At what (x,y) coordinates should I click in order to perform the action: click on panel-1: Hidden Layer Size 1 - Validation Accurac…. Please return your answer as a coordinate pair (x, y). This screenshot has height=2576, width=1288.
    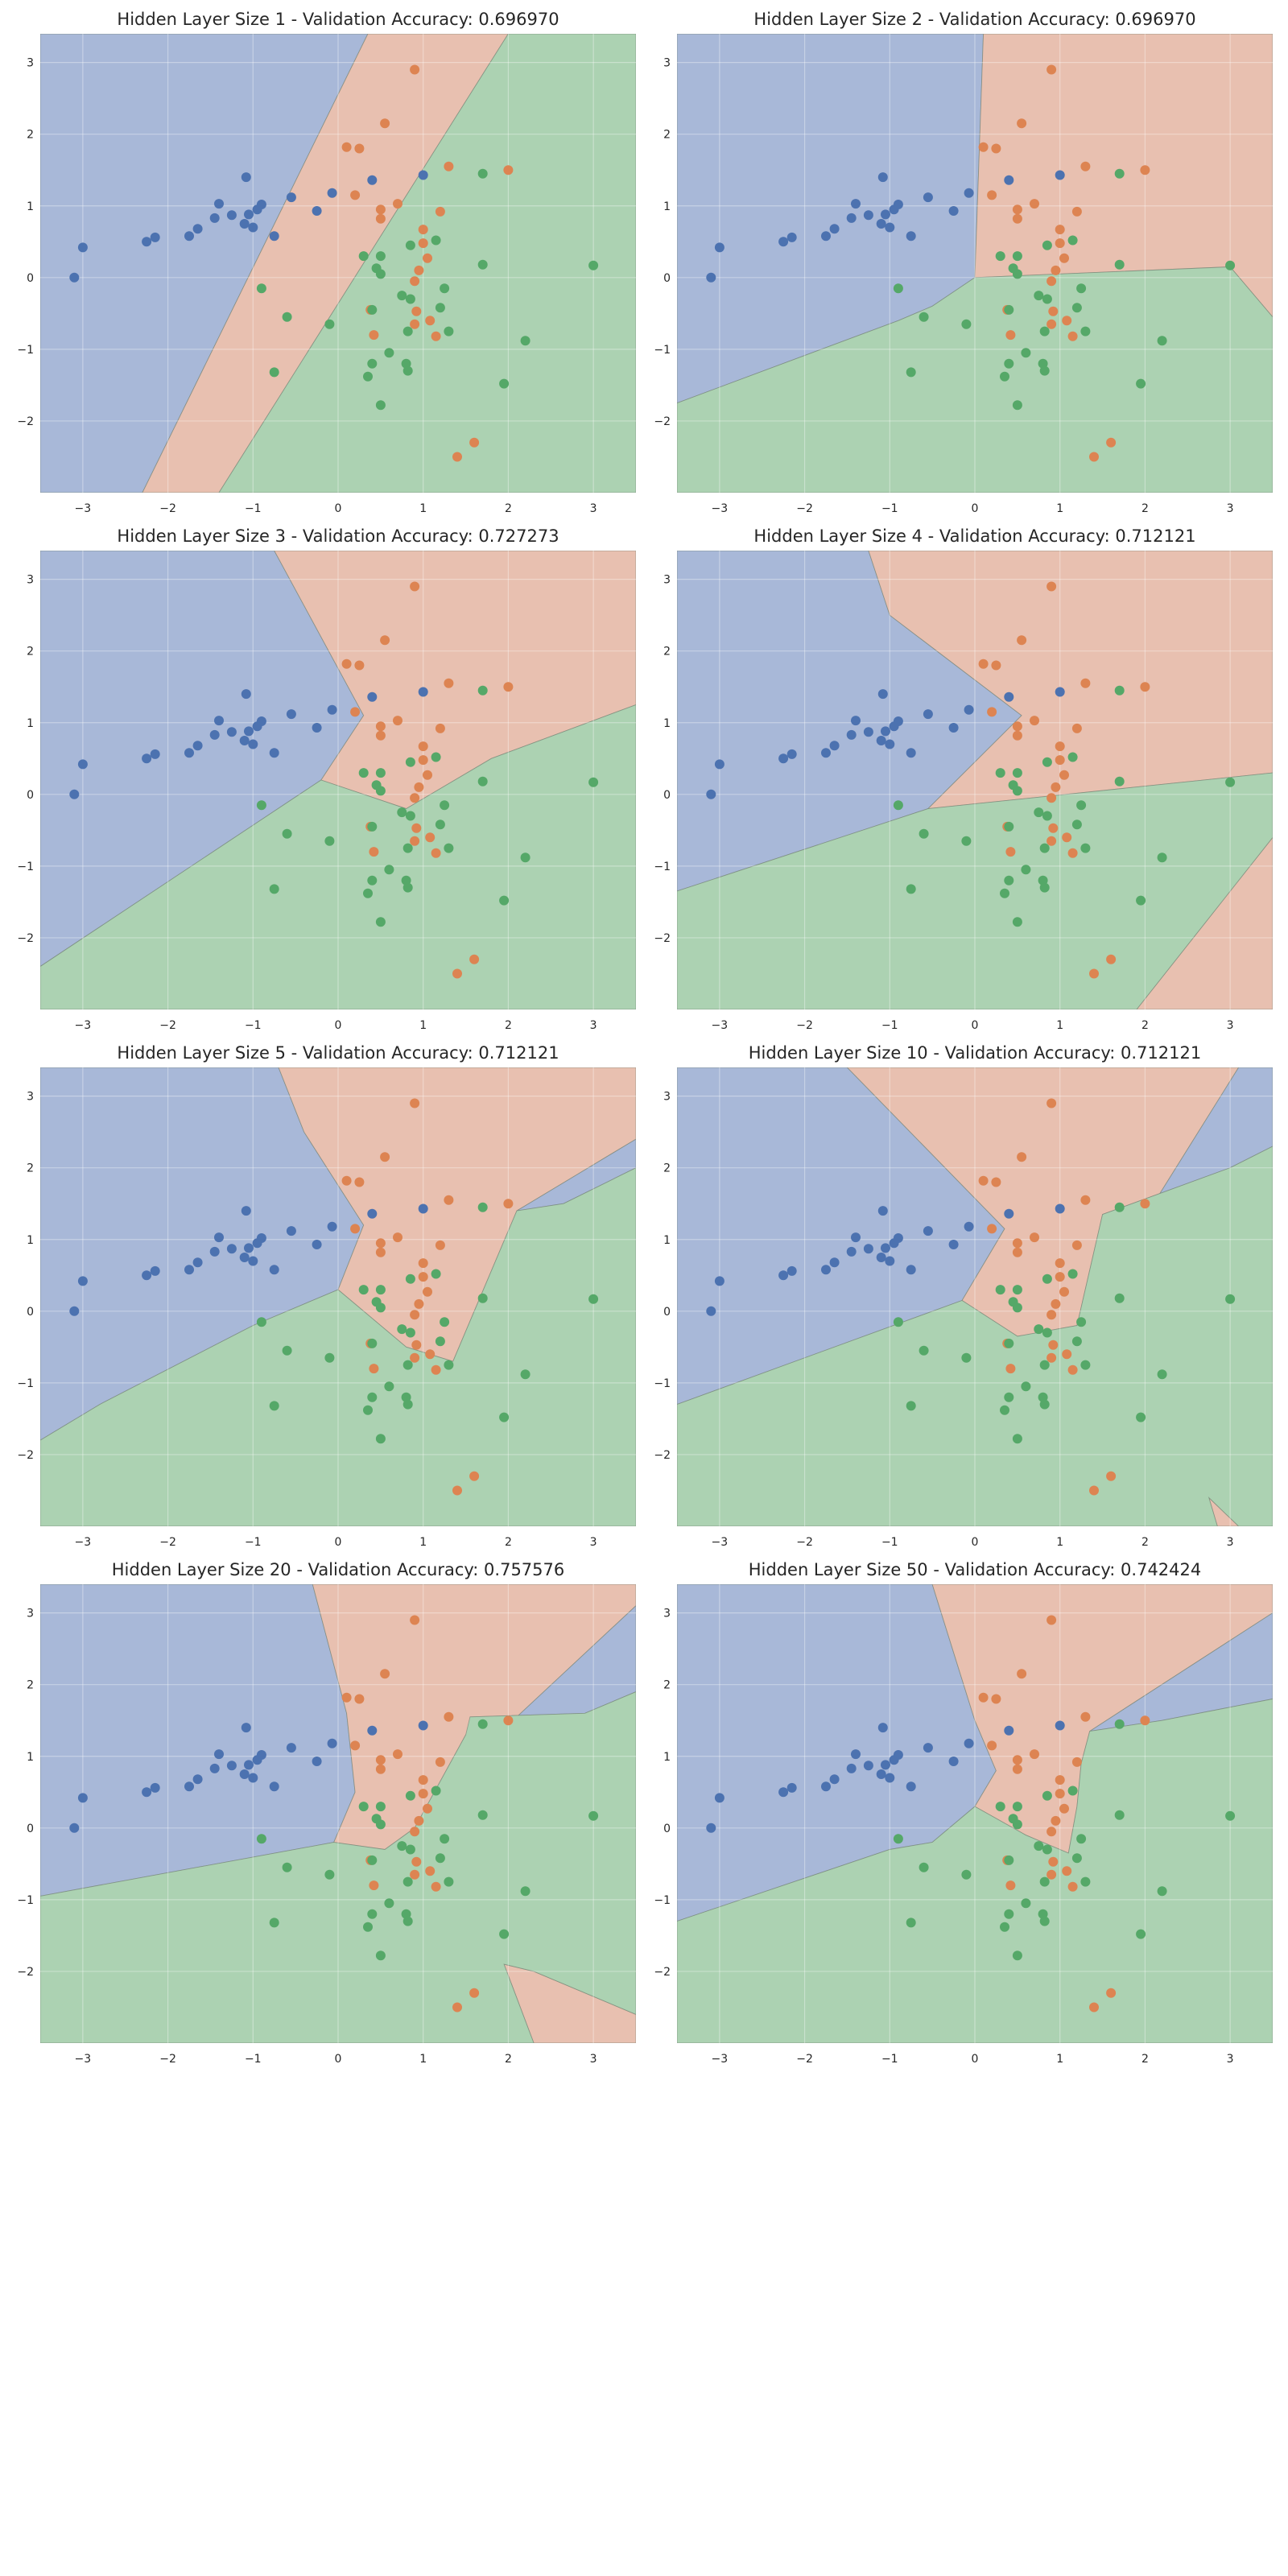
    Looking at the image, I should click on (326, 262).